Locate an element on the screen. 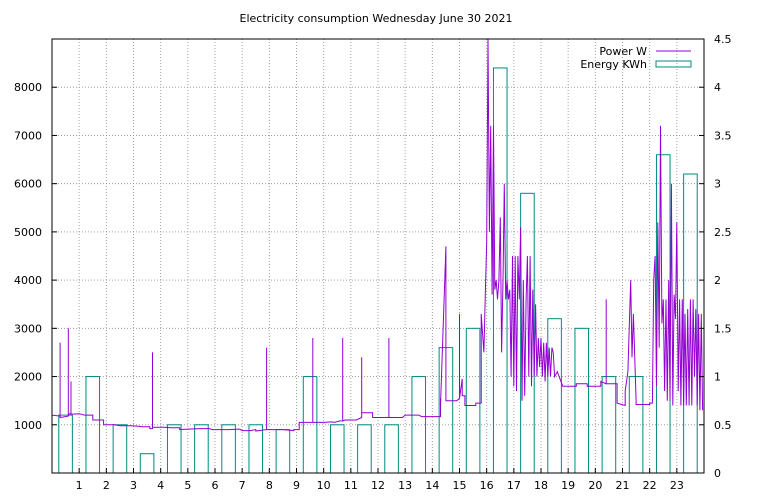  x-tick-label: 20 is located at coordinates (595, 485).